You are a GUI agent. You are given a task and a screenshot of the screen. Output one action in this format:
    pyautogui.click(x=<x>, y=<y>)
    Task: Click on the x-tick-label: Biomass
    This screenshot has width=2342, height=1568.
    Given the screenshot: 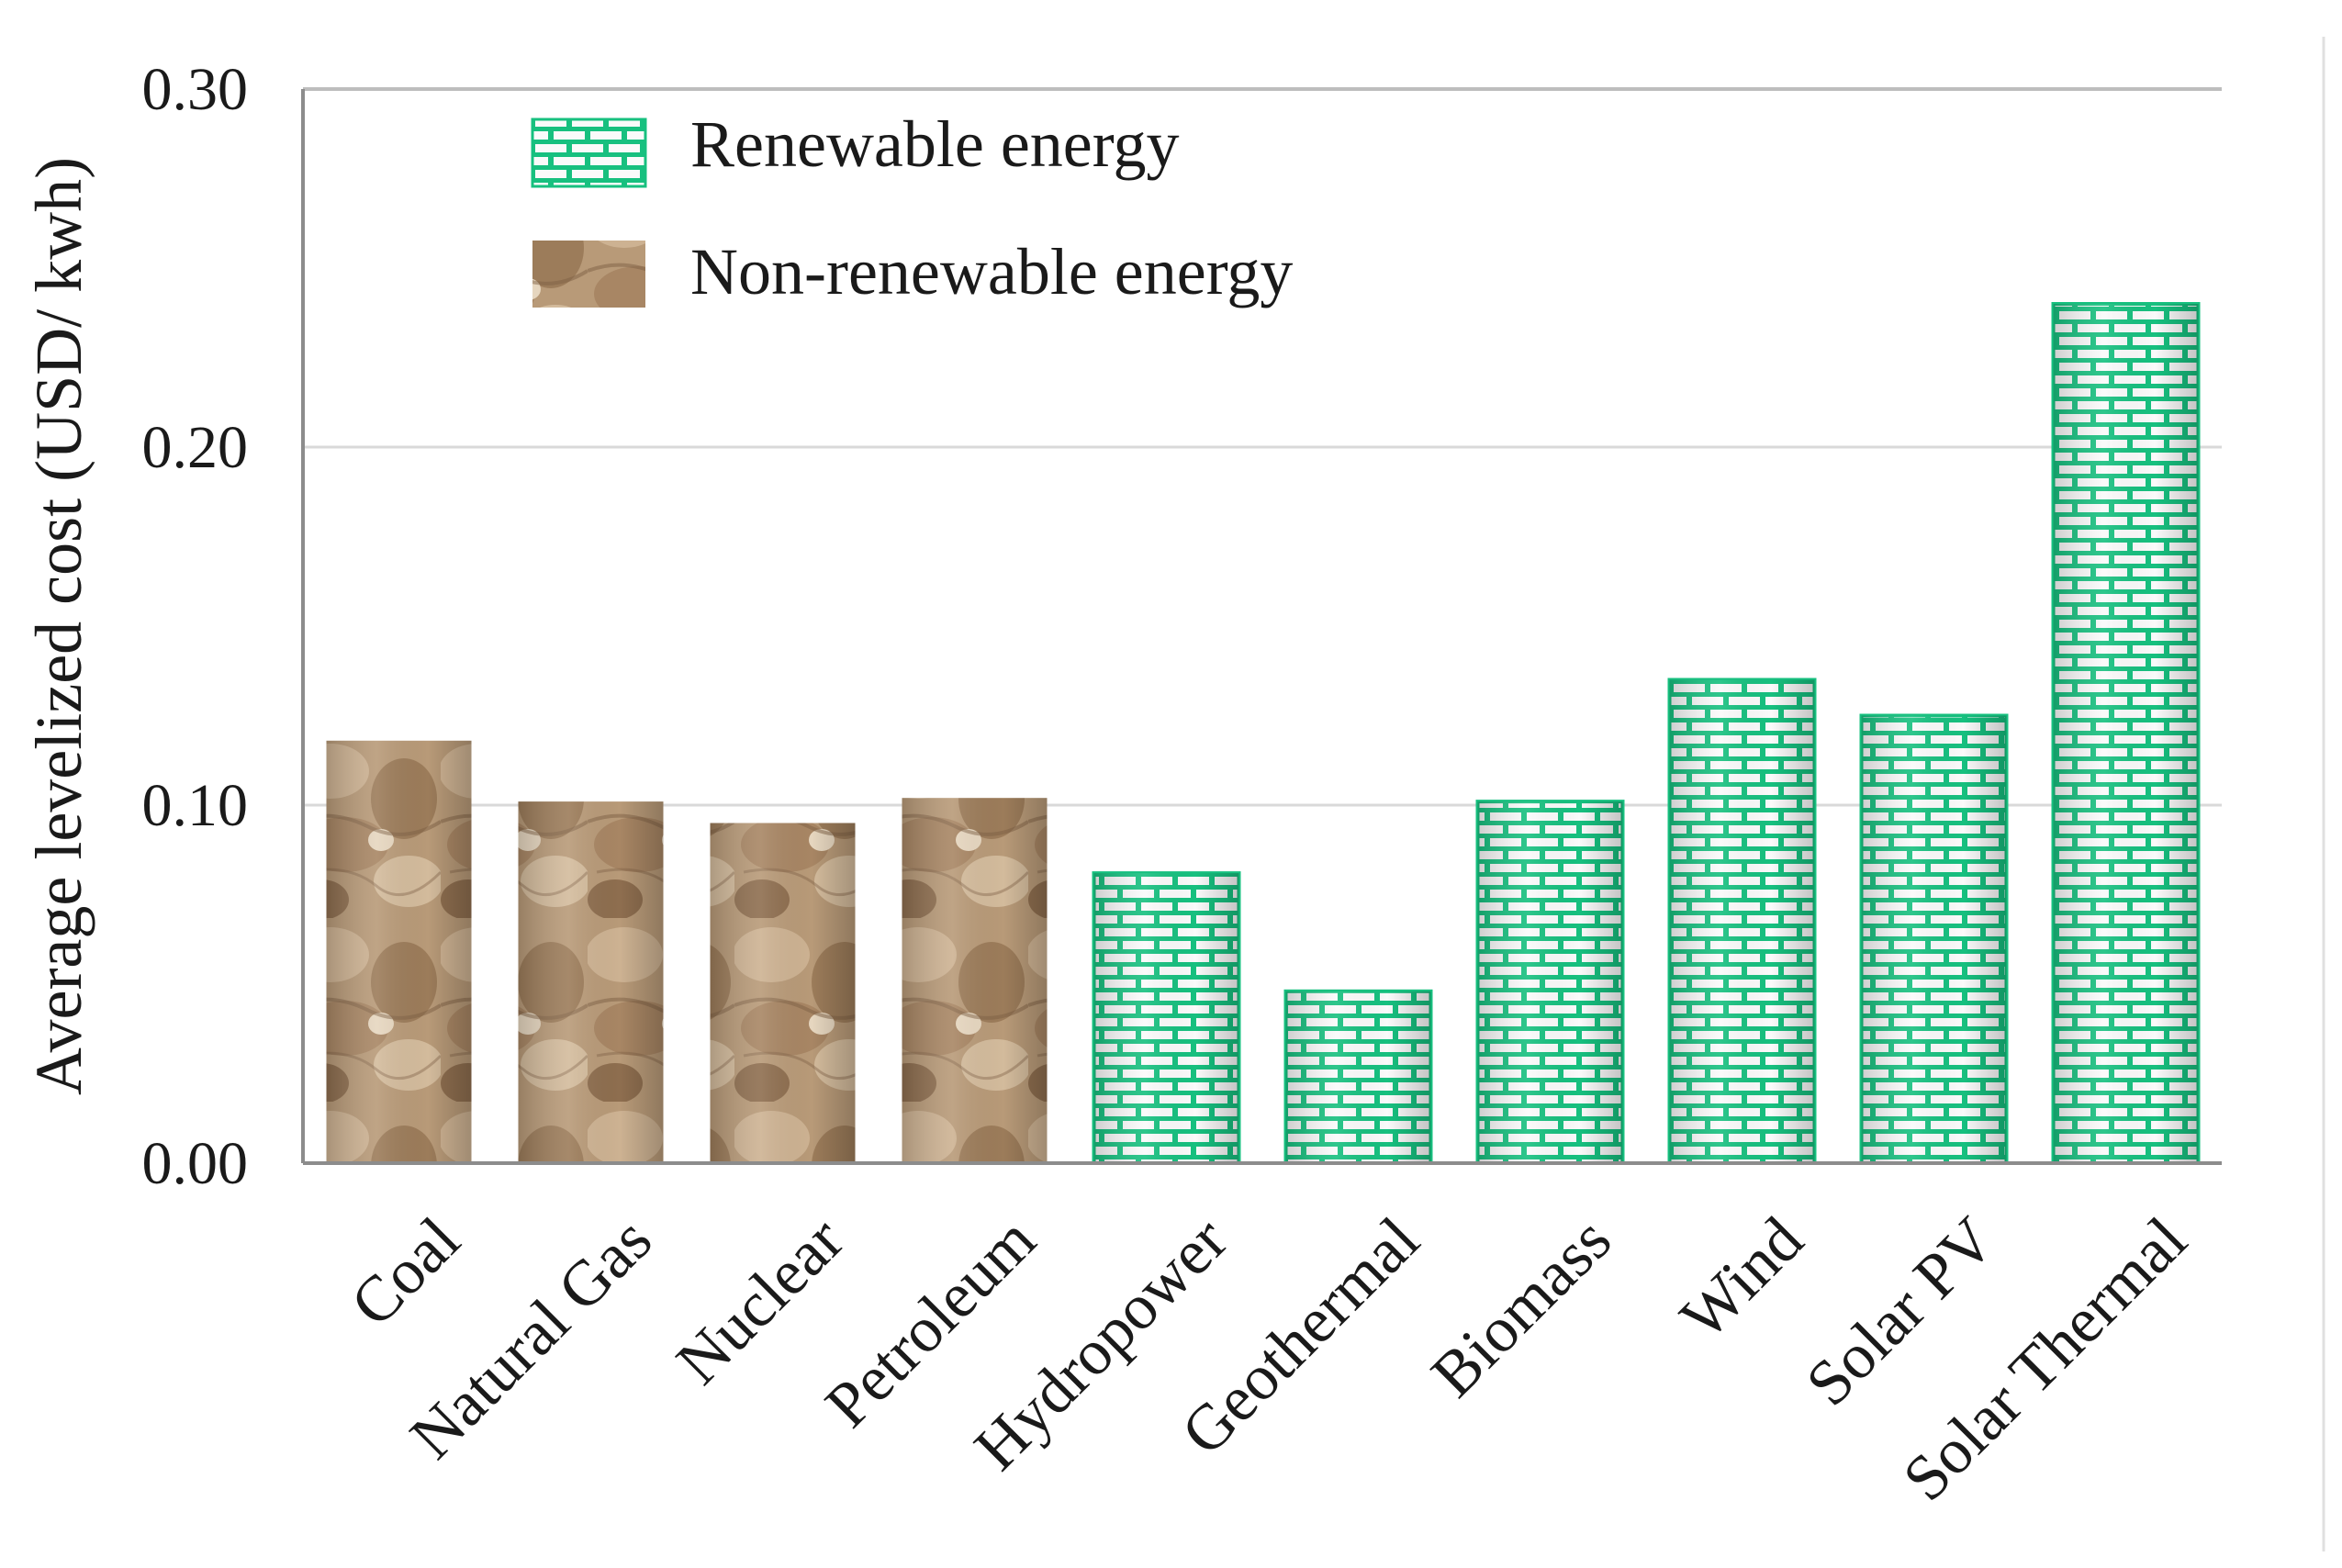 What is the action you would take?
    pyautogui.click(x=1521, y=1307)
    